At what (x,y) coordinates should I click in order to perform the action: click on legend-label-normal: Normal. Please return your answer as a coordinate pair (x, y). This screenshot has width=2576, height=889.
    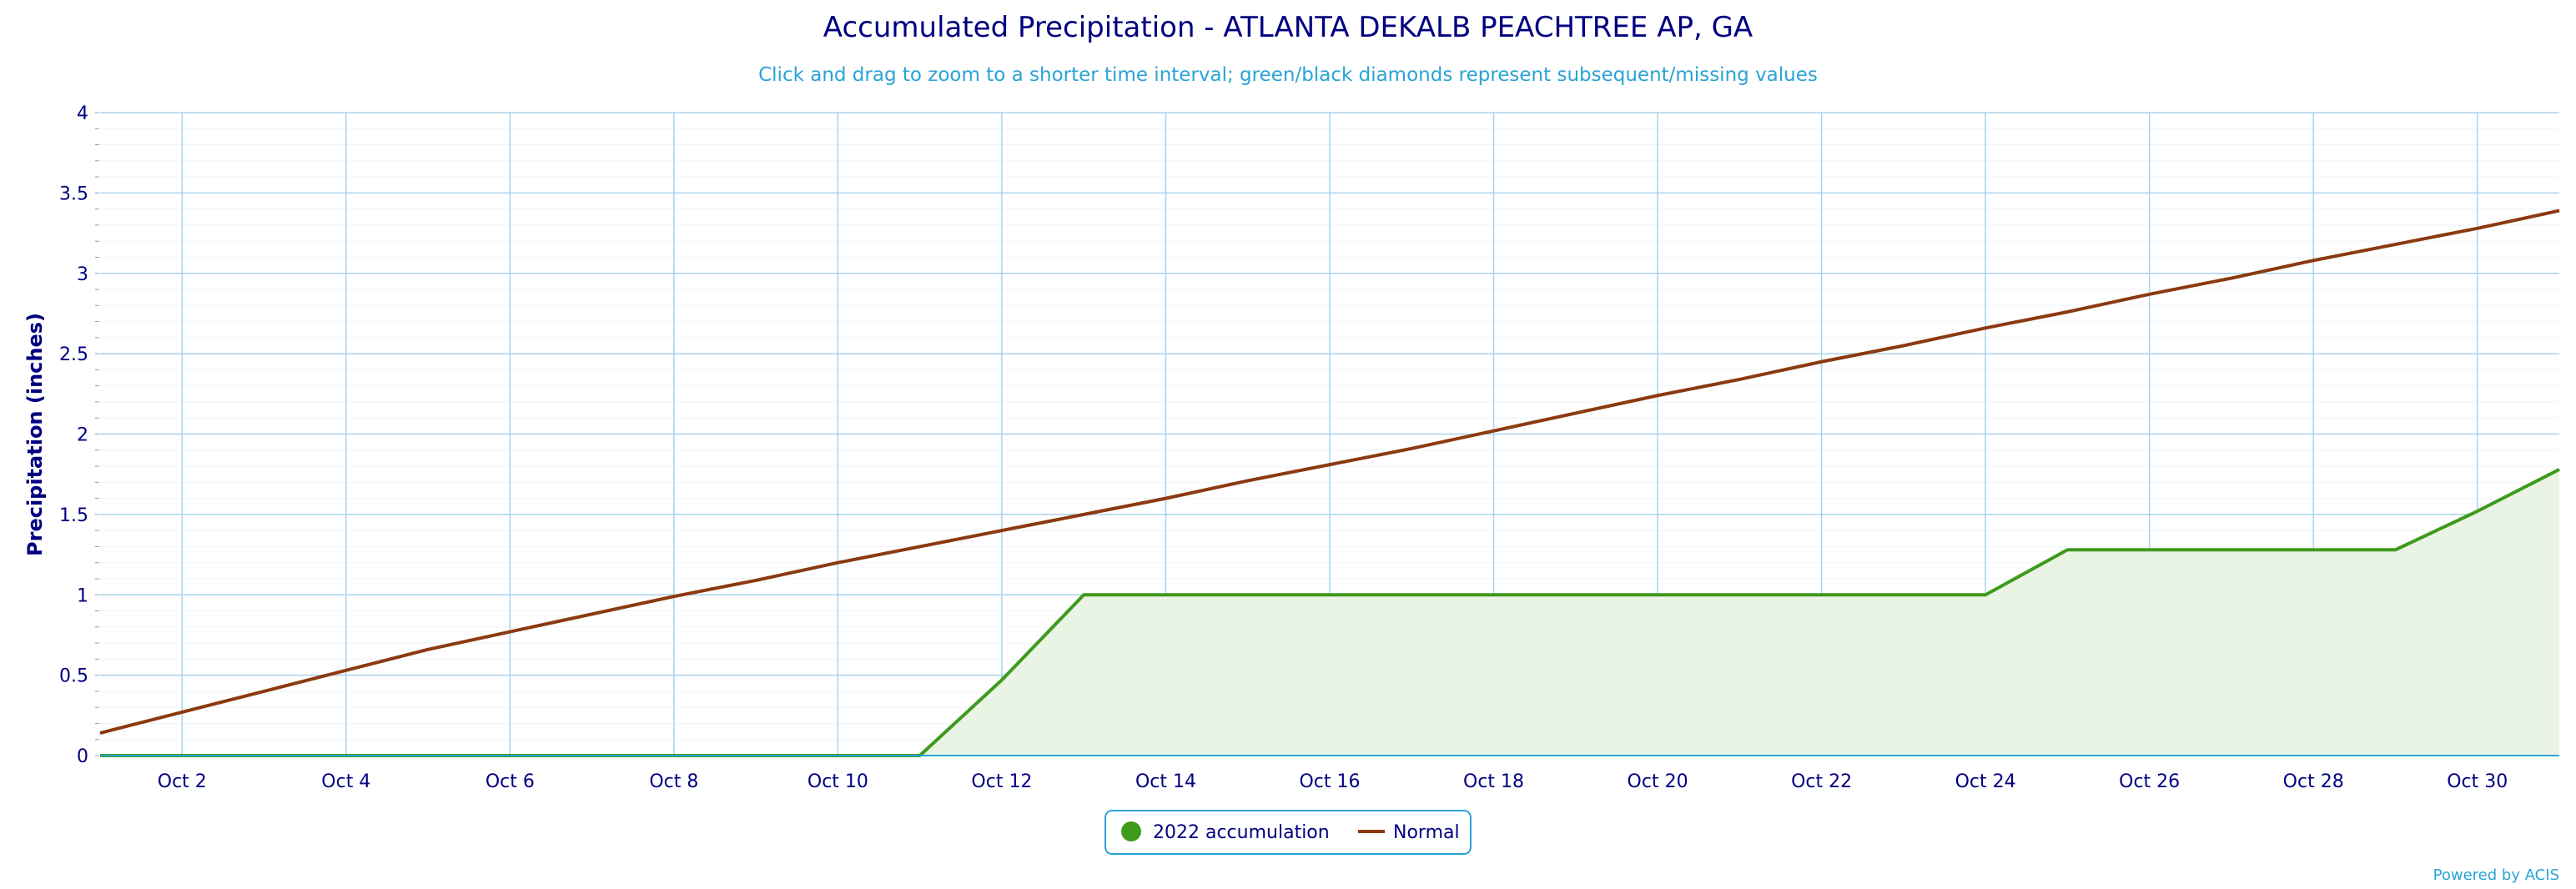
    Looking at the image, I should click on (1426, 832).